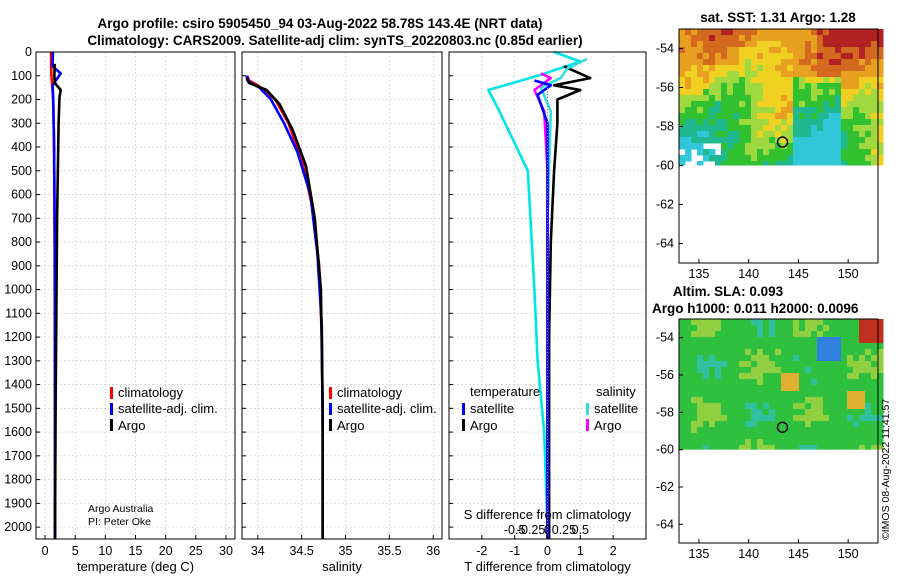 The image size is (900, 580). Describe the element at coordinates (665, 487) in the screenshot. I see `y-tick-label: -62` at that location.